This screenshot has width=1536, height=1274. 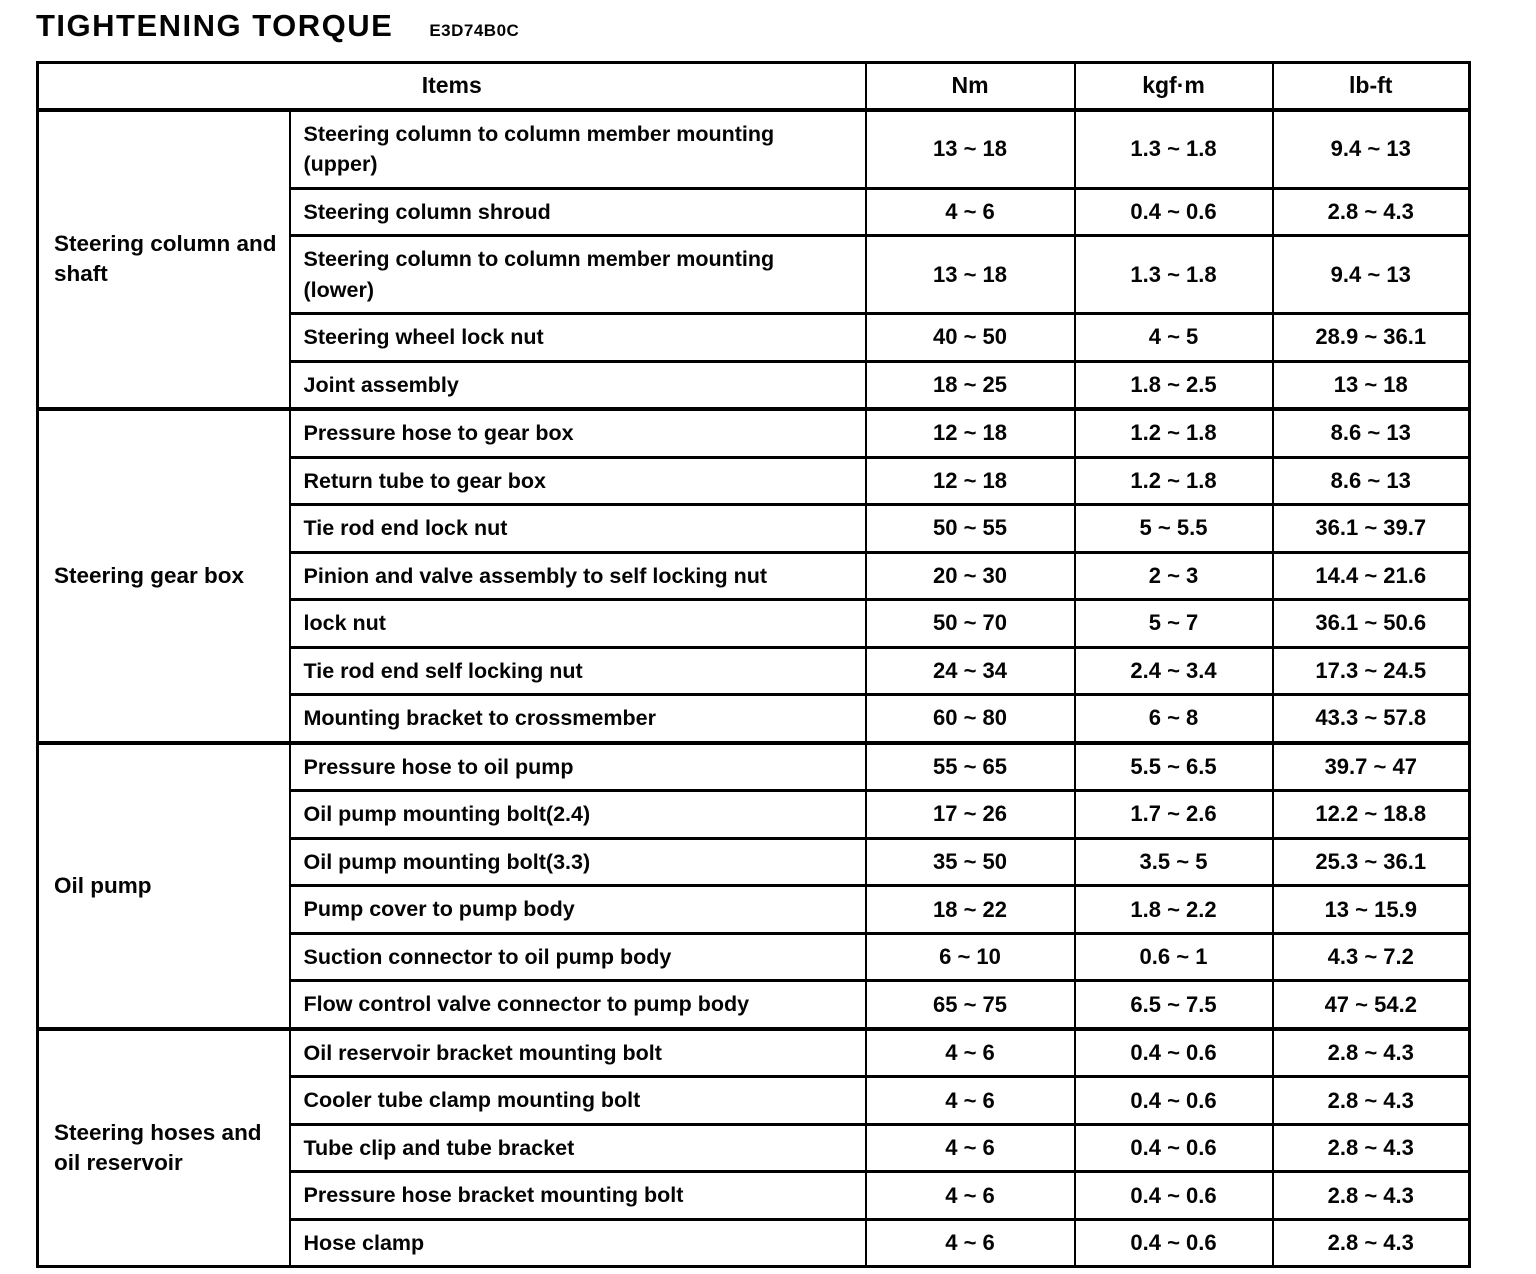 I want to click on section-code: E3D74B0C, so click(x=474, y=30).